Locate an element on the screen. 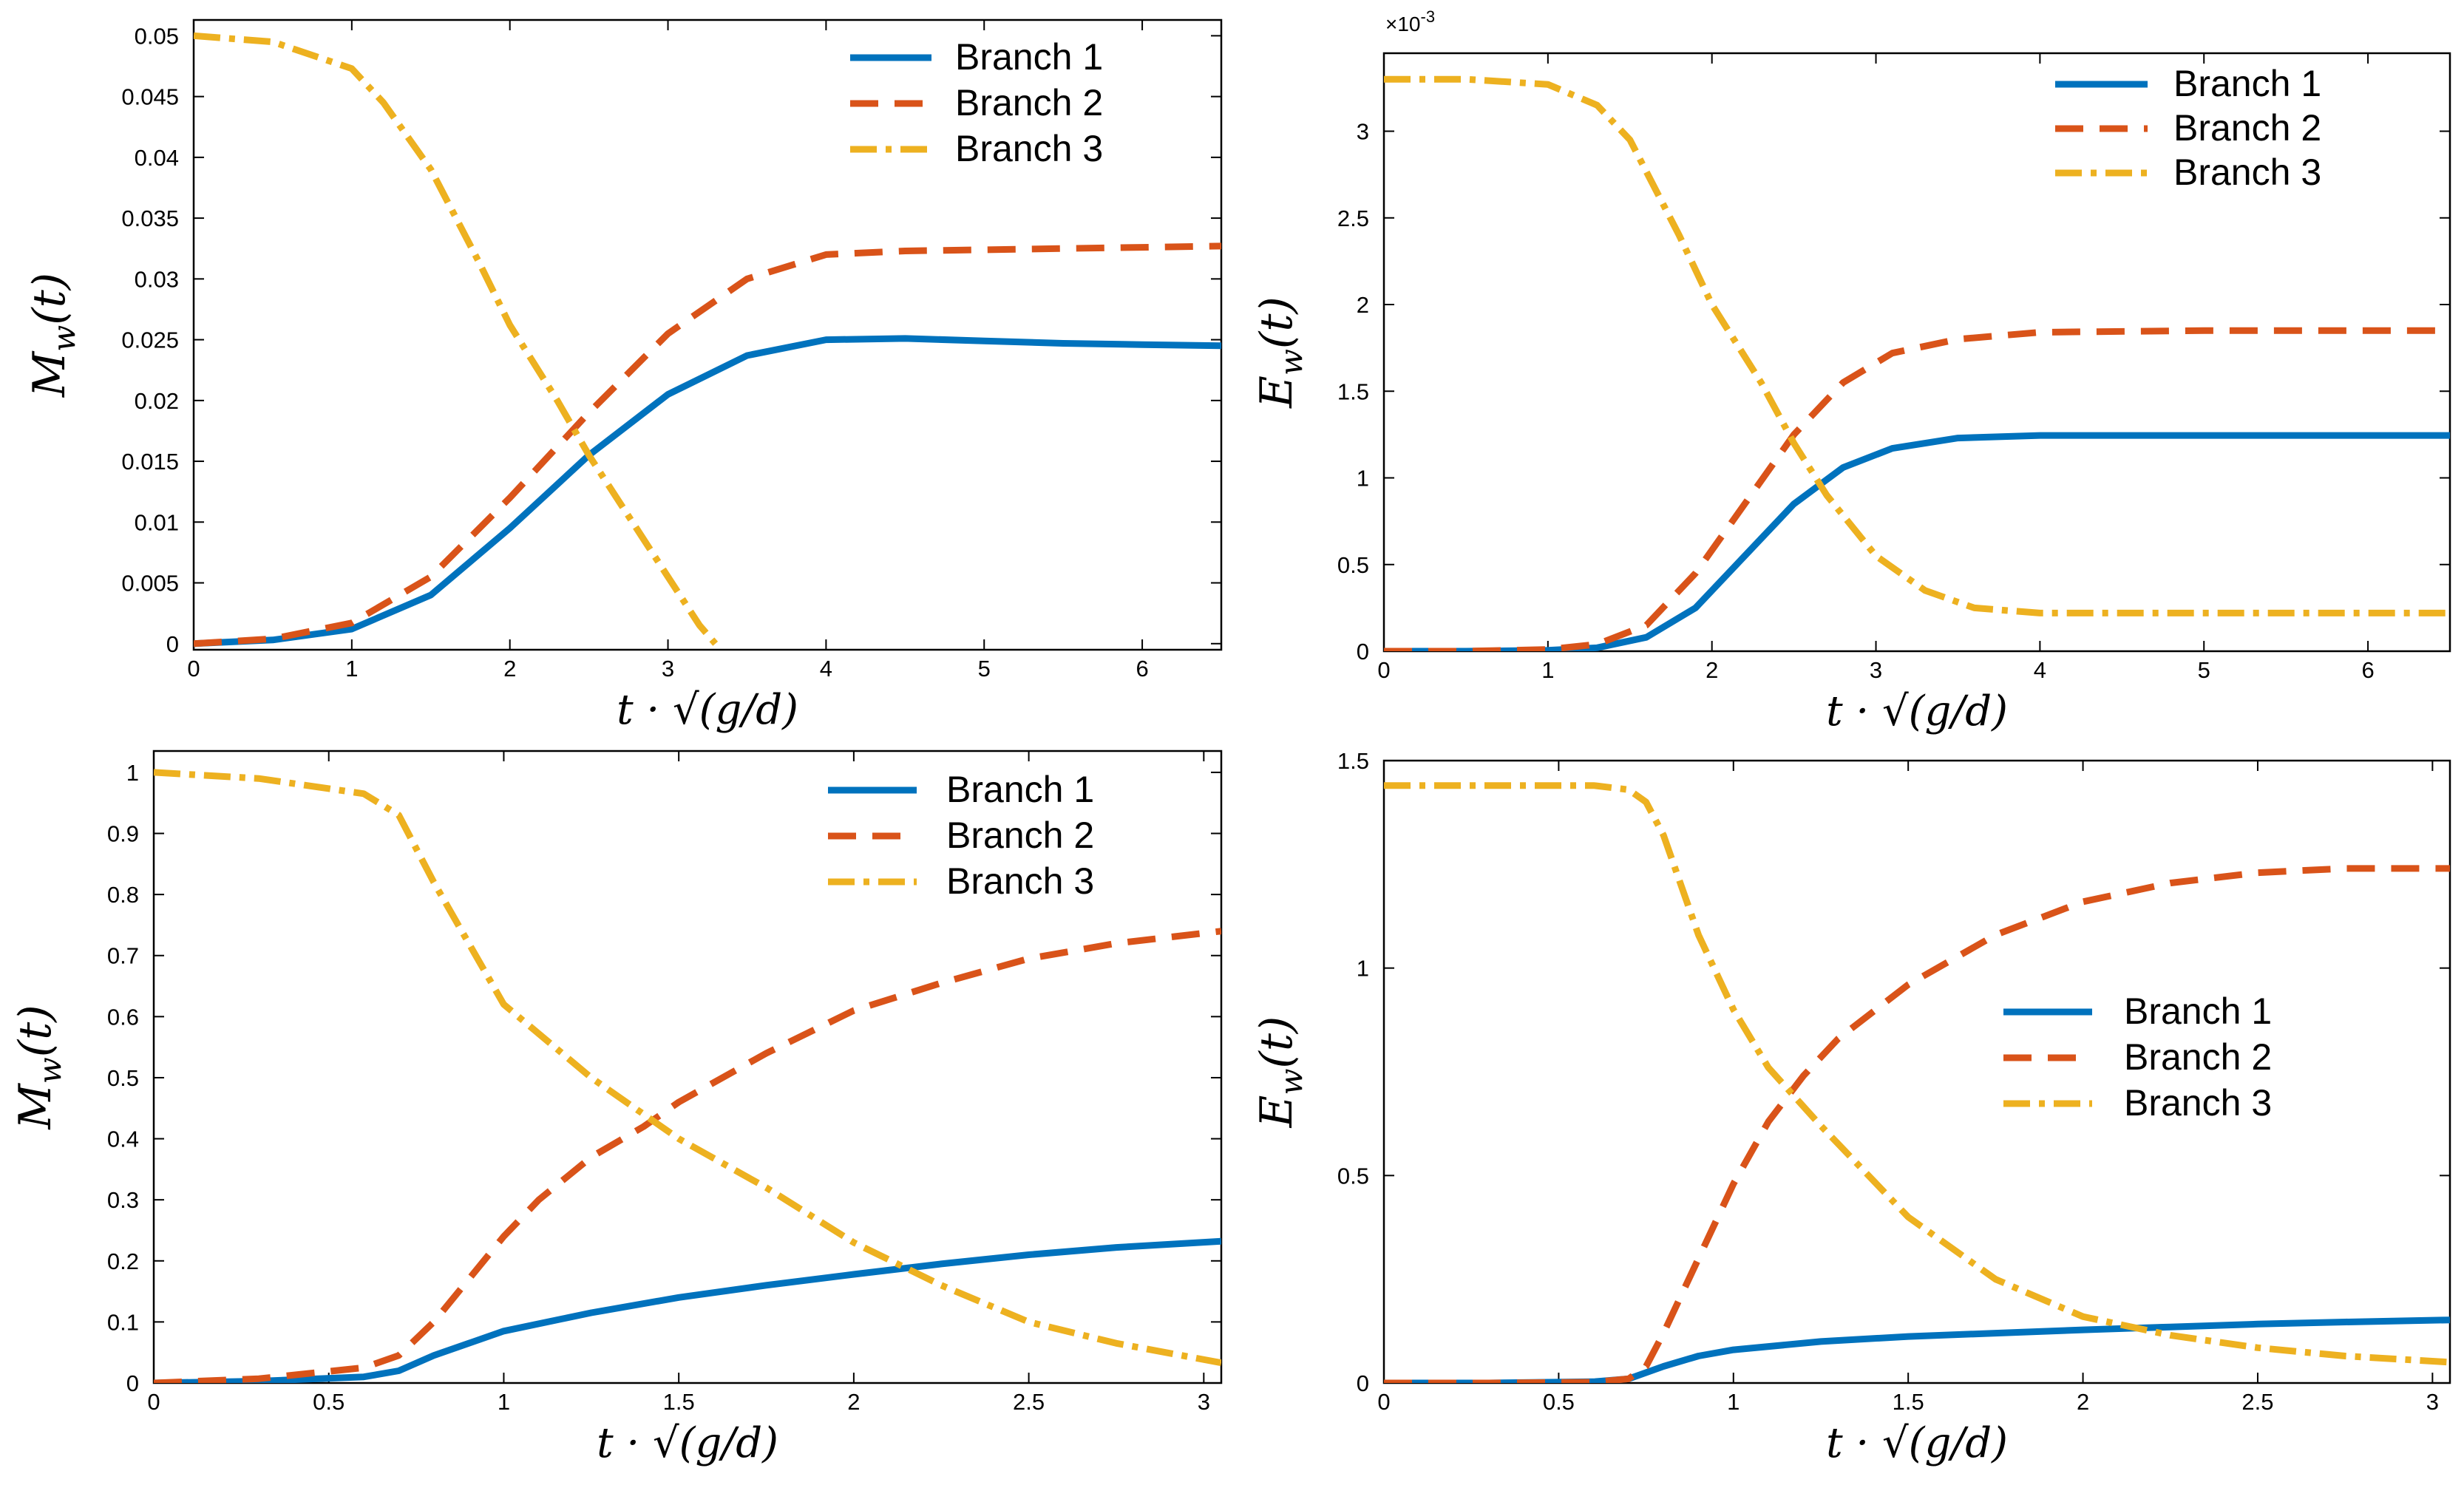 The width and height of the screenshot is (2464, 1502). y-tick-label: 0.4 is located at coordinates (123, 1139).